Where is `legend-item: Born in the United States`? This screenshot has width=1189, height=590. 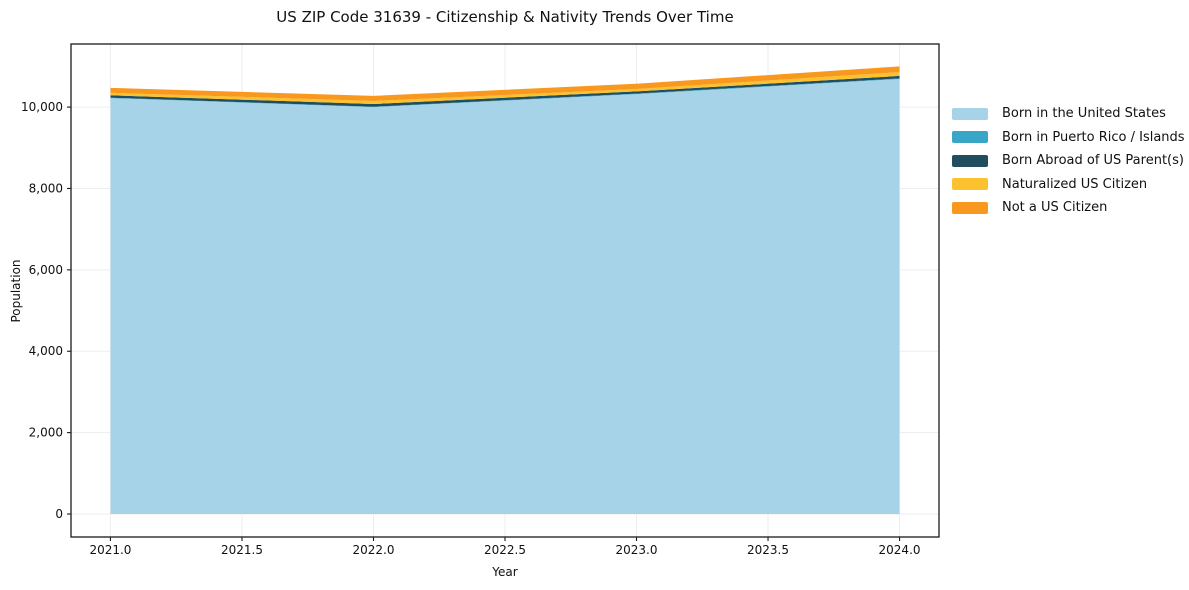 legend-item: Born in the United States is located at coordinates (1068, 114).